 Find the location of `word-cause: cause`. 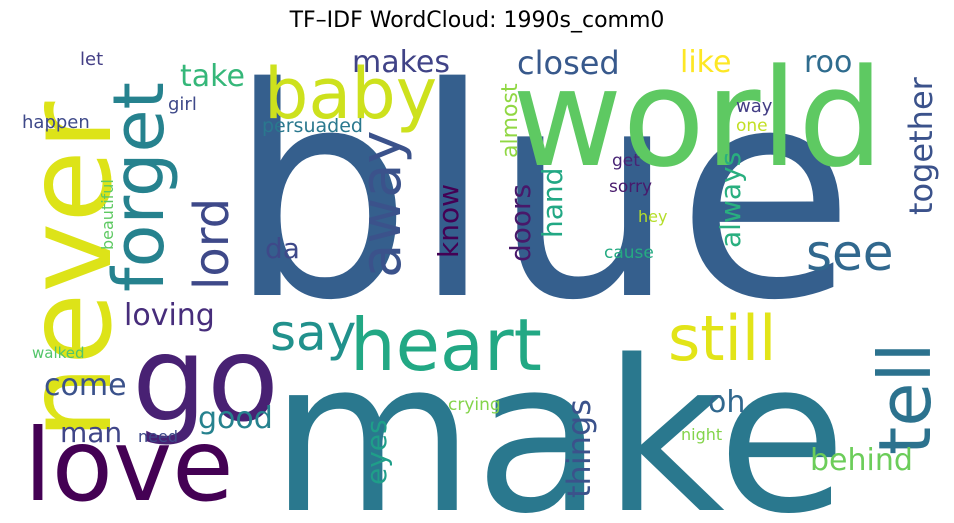

word-cause: cause is located at coordinates (629, 253).